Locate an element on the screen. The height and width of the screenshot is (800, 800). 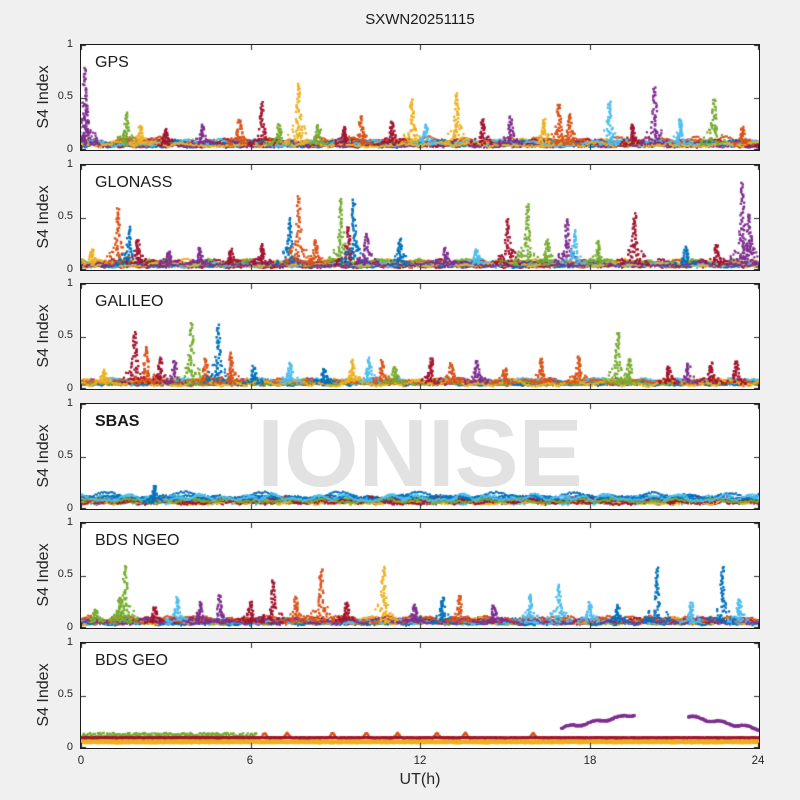
scatter-canvas-bds-geo is located at coordinates (420, 695).